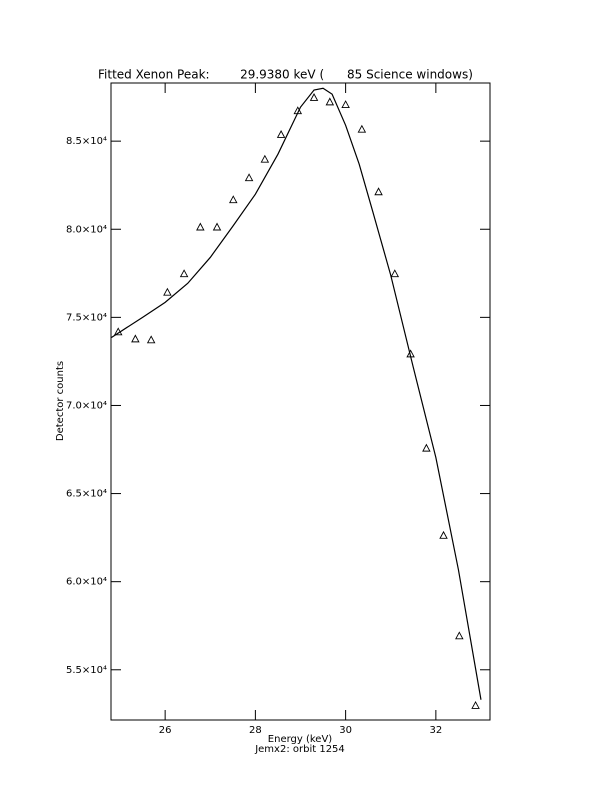  Describe the element at coordinates (165, 730) in the screenshot. I see `x-tick-label: 26` at that location.